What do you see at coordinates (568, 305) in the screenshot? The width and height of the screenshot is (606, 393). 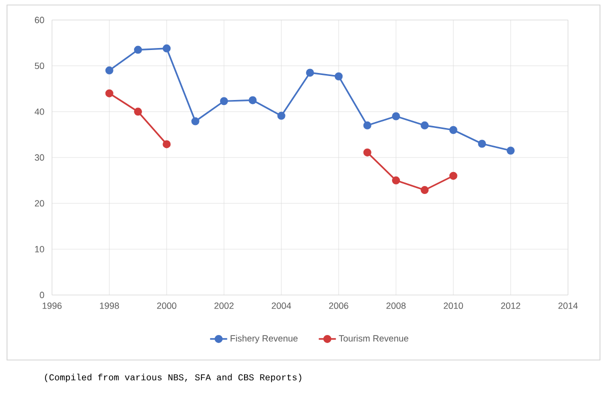 I see `x-tick-label: 2014` at bounding box center [568, 305].